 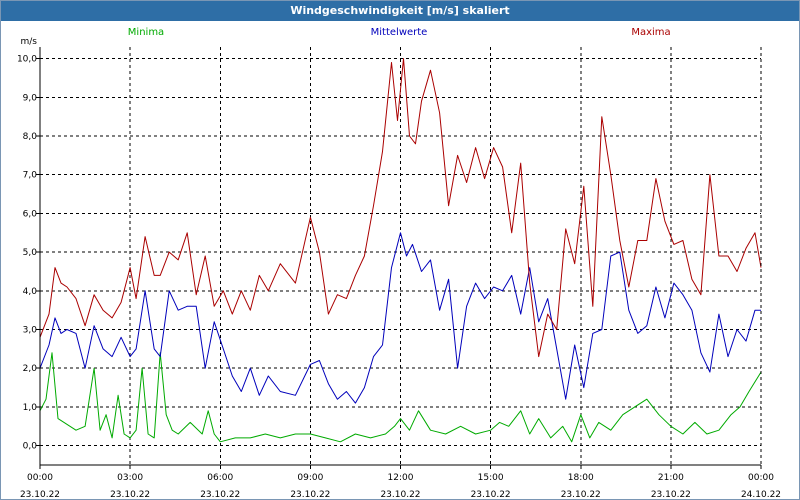 I want to click on y-tick-label: 2,0, so click(x=30, y=369).